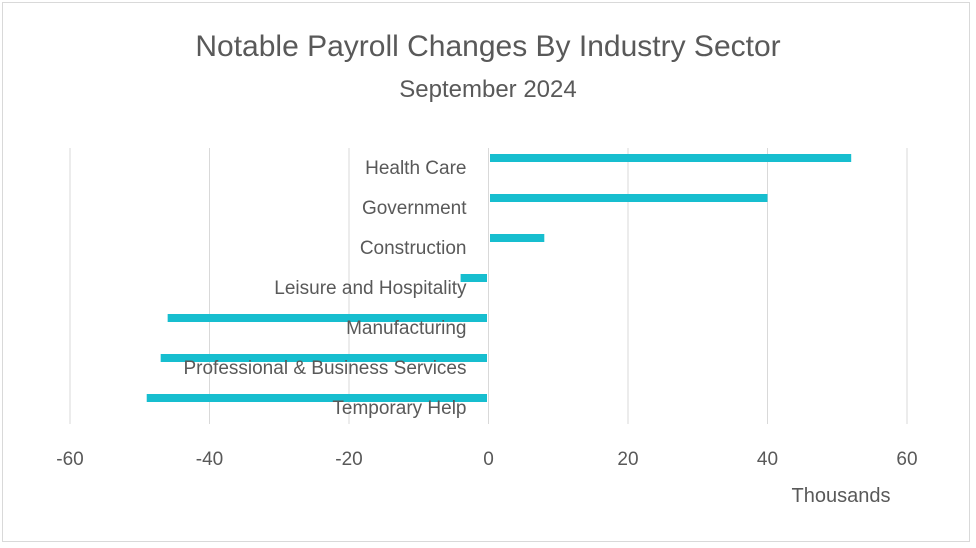 This screenshot has height=548, width=976. What do you see at coordinates (399, 408) in the screenshot?
I see `category-label: Temporary Help` at bounding box center [399, 408].